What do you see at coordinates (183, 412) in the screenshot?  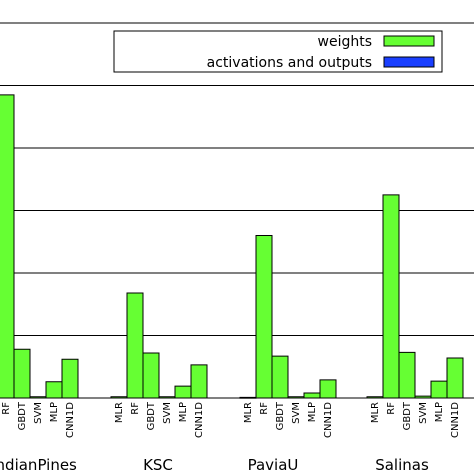 I see `tick-label-ksc-mlp: MLP` at bounding box center [183, 412].